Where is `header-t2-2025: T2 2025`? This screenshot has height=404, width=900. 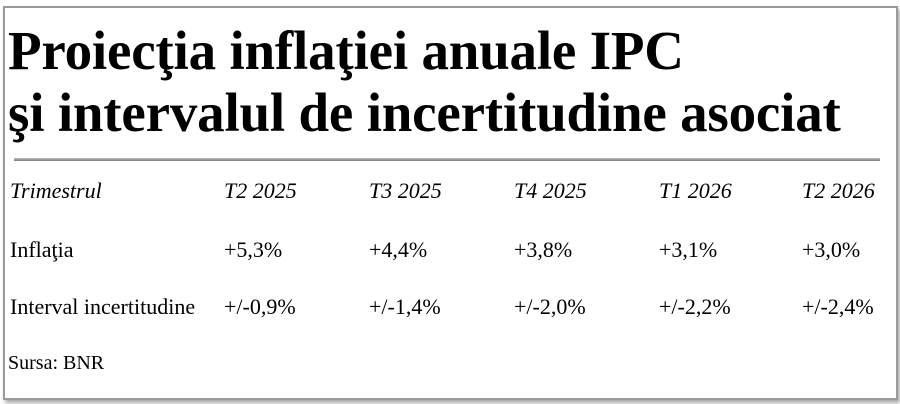
header-t2-2025: T2 2025 is located at coordinates (260, 190).